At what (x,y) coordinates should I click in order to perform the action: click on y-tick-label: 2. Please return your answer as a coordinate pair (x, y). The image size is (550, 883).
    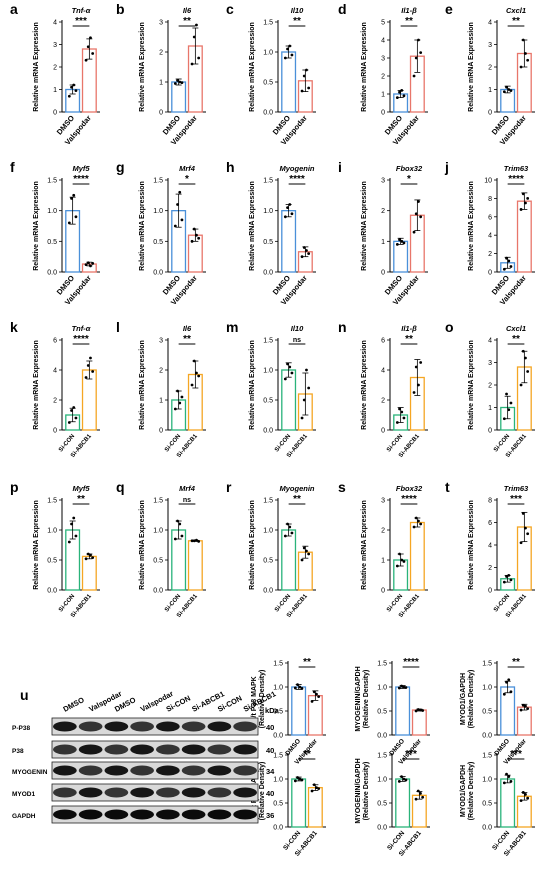
    Looking at the image, I should click on (383, 531).